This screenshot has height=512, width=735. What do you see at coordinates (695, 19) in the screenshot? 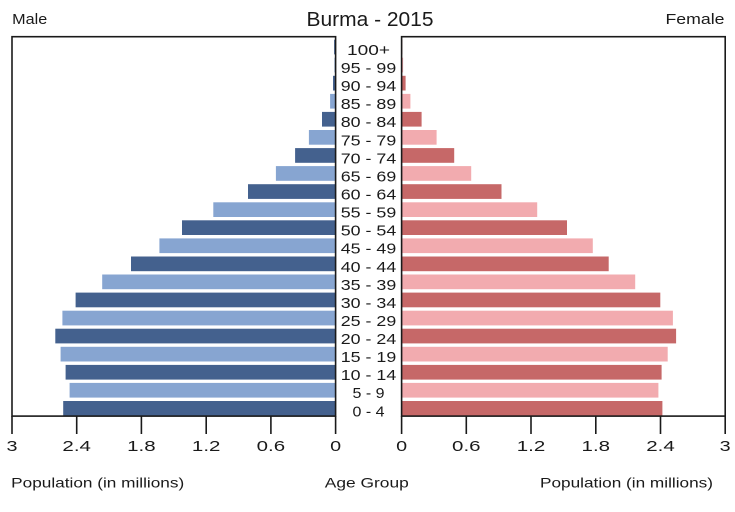
I see `svg-text: Female` at bounding box center [695, 19].